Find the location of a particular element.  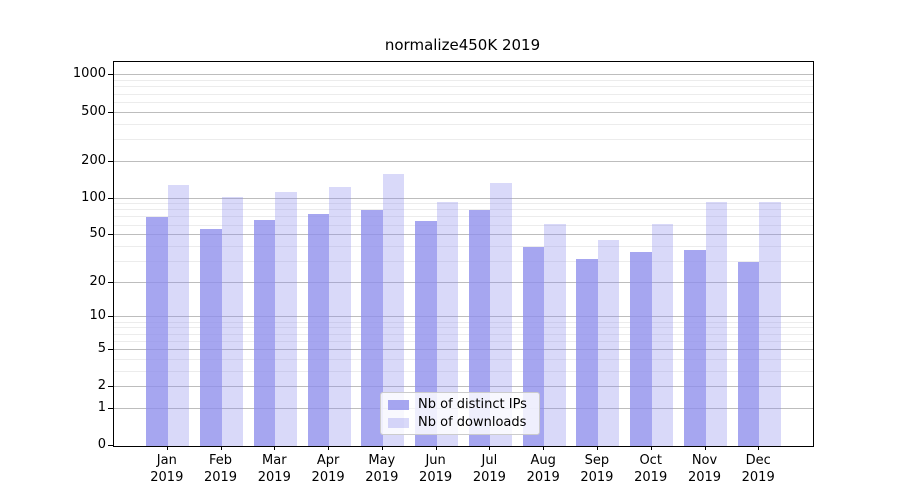

bar-ips-mar is located at coordinates (264, 332).